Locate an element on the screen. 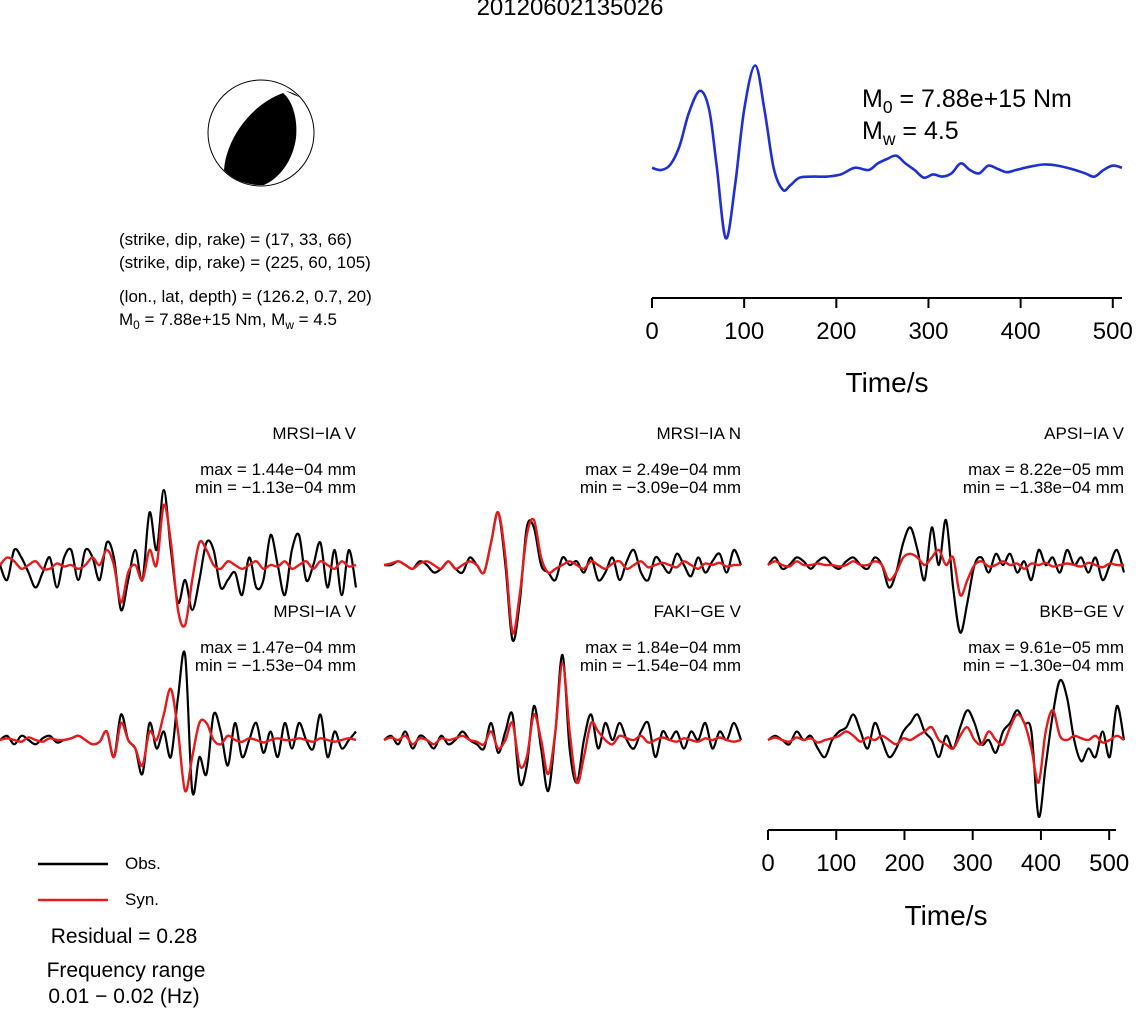  station-max: max = 8.22e−05 mm is located at coordinates (1046, 469).